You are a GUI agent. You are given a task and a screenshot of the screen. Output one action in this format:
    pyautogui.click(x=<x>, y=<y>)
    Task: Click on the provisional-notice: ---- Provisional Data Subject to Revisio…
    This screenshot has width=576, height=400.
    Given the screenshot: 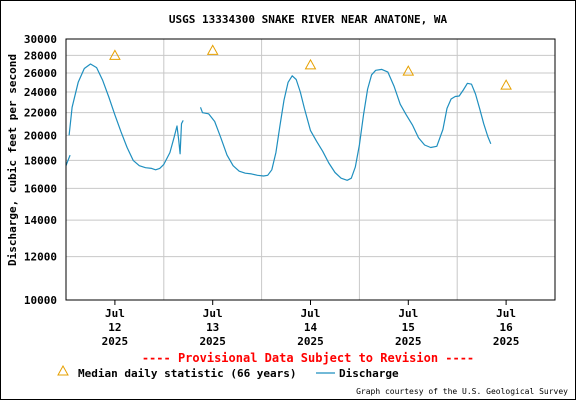 What is the action you would take?
    pyautogui.click(x=308, y=358)
    